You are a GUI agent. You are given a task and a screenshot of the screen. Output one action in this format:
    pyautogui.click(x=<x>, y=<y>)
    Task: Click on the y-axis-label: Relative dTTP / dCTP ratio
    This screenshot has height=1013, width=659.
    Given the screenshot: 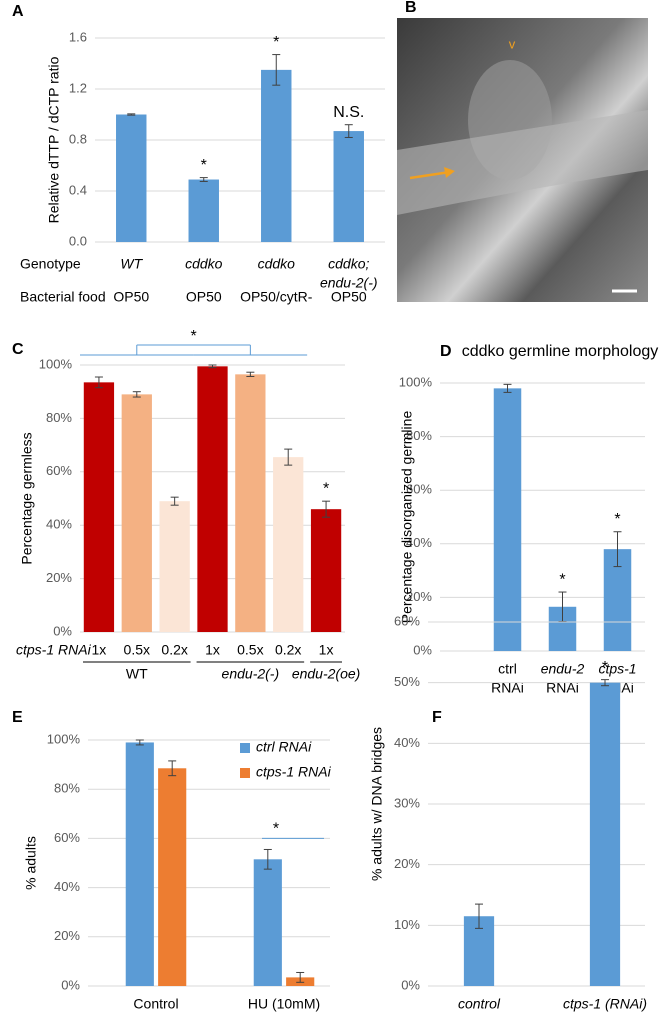 What is the action you would take?
    pyautogui.click(x=54, y=139)
    